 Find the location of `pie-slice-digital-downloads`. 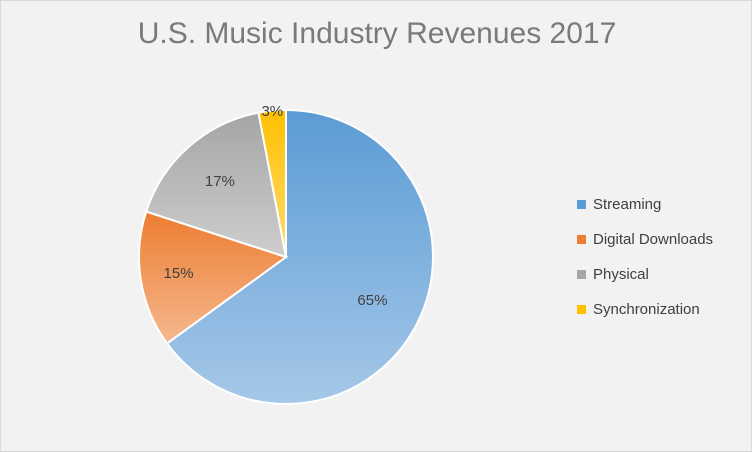

pie-slice-digital-downloads is located at coordinates (213, 277).